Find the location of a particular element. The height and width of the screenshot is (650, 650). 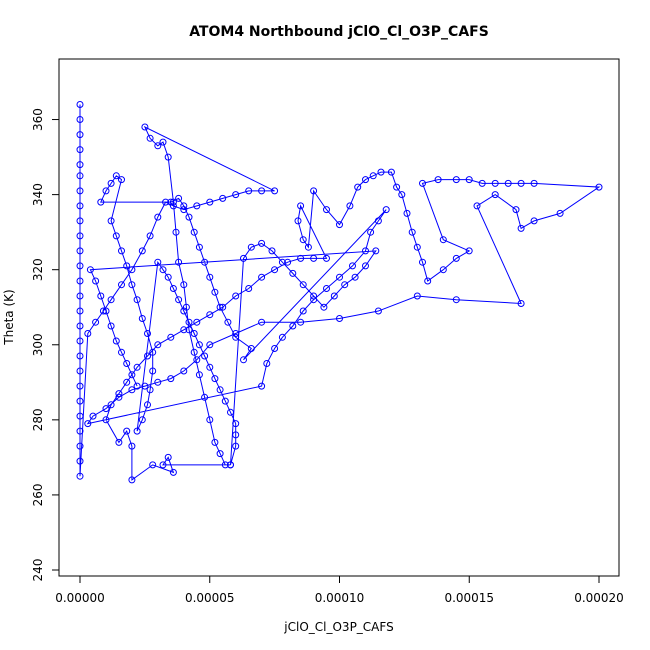

x-tick-label: 0.00020 is located at coordinates (599, 598).